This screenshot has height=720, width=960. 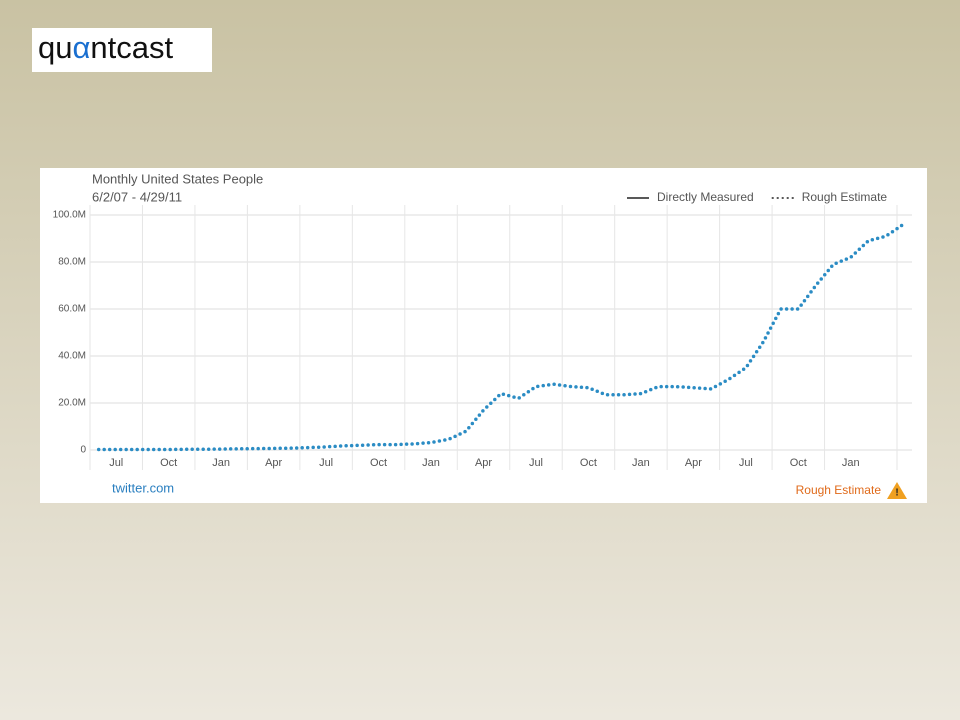 I want to click on site-link: twitter.com, so click(x=143, y=487).